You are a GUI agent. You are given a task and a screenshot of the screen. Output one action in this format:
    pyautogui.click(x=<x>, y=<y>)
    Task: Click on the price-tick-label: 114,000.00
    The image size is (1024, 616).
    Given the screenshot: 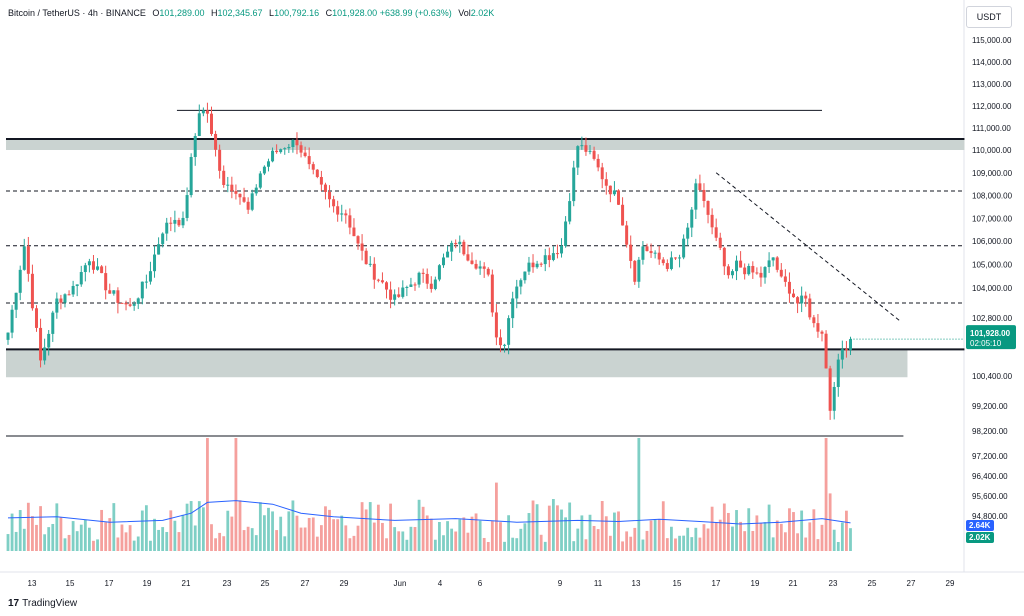 What is the action you would take?
    pyautogui.click(x=992, y=62)
    